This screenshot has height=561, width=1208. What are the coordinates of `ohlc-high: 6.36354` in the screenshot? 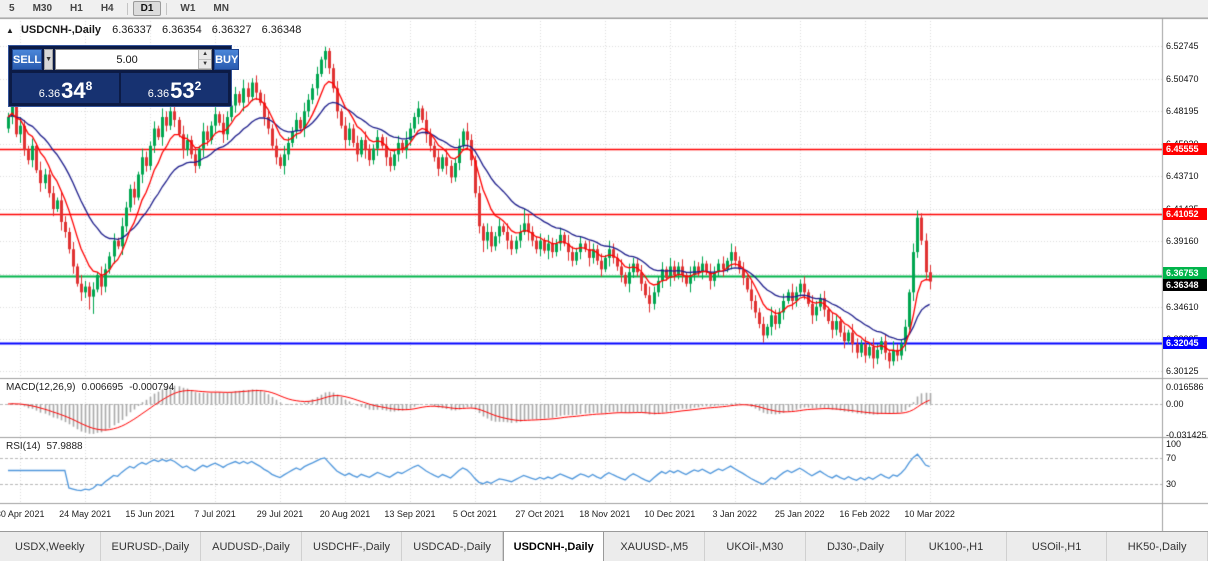 It's located at (181, 30).